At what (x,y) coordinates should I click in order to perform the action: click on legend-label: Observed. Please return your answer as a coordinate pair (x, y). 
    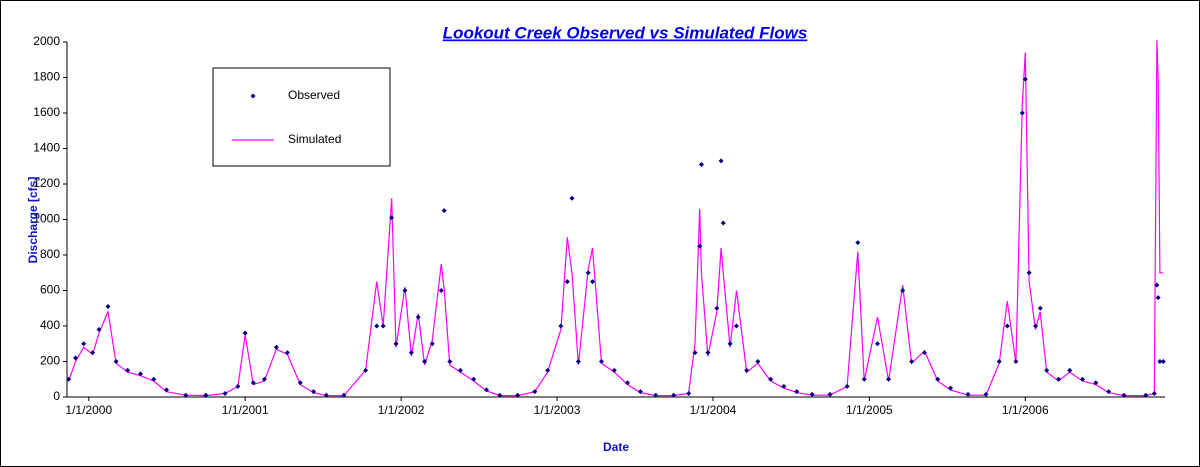
    Looking at the image, I should click on (314, 95).